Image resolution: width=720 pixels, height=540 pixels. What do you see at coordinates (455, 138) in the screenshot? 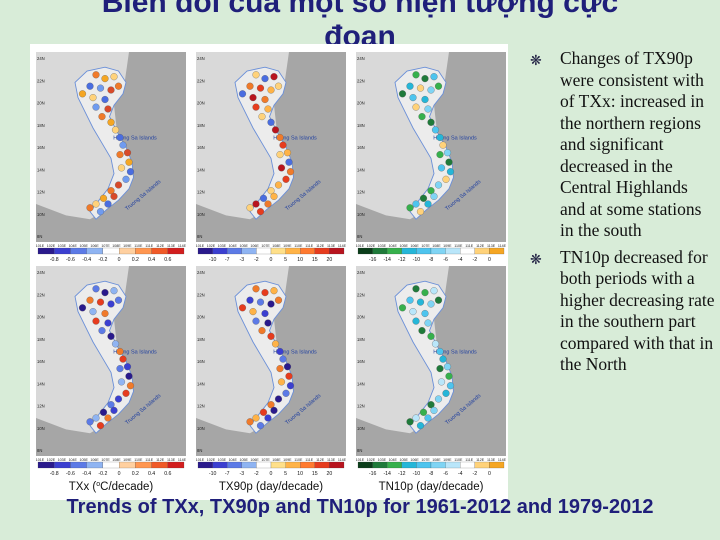
I see `paracel-islands-label: Hoang Sa Islands` at bounding box center [455, 138].